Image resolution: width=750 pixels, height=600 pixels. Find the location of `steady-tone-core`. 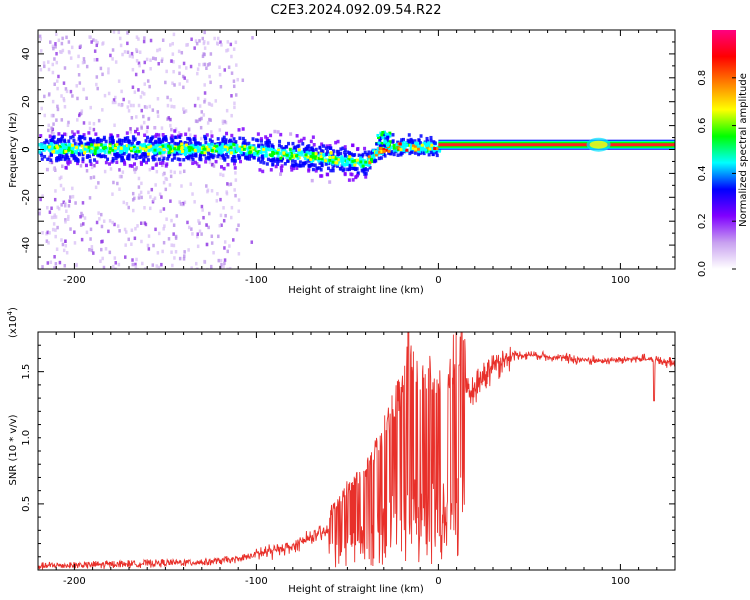

steady-tone-core is located at coordinates (556, 145).